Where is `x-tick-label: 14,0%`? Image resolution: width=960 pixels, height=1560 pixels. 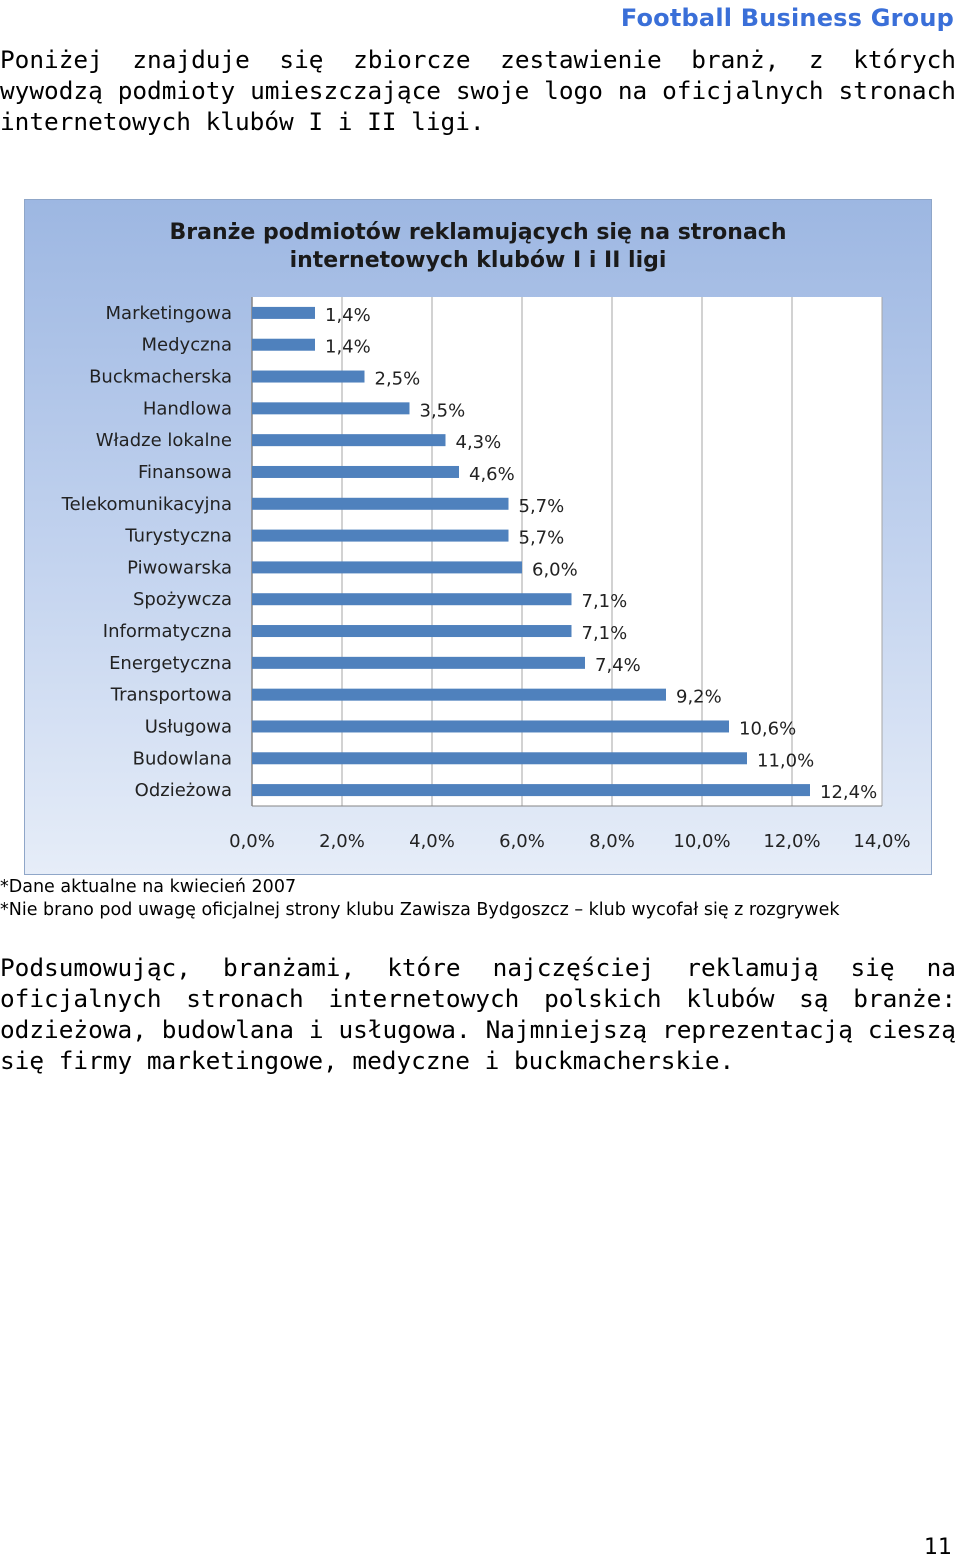
x-tick-label: 14,0% is located at coordinates (881, 841).